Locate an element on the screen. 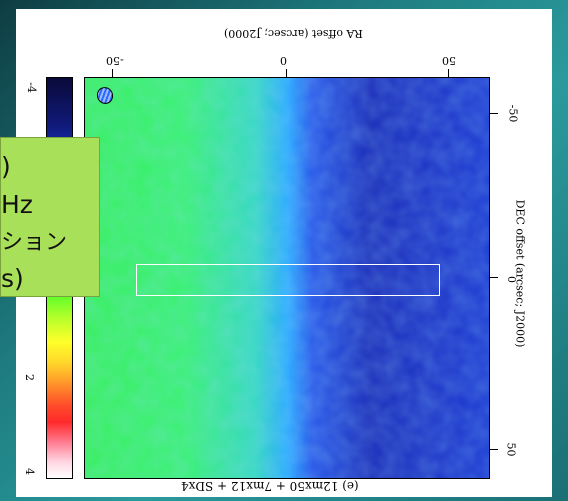  slit-rectangle is located at coordinates (288, 280).